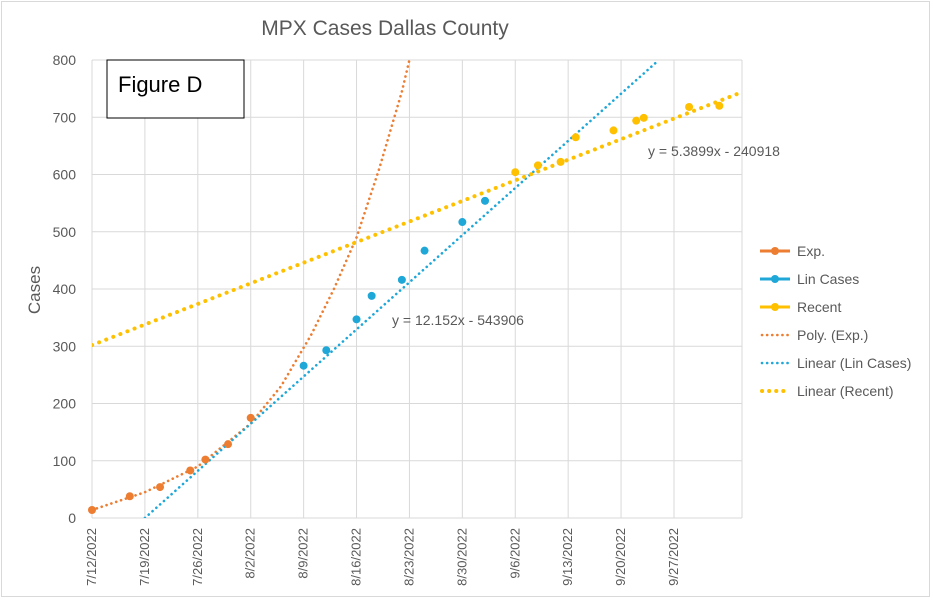 The width and height of the screenshot is (933, 601). I want to click on y-tick-label: 300, so click(65, 346).